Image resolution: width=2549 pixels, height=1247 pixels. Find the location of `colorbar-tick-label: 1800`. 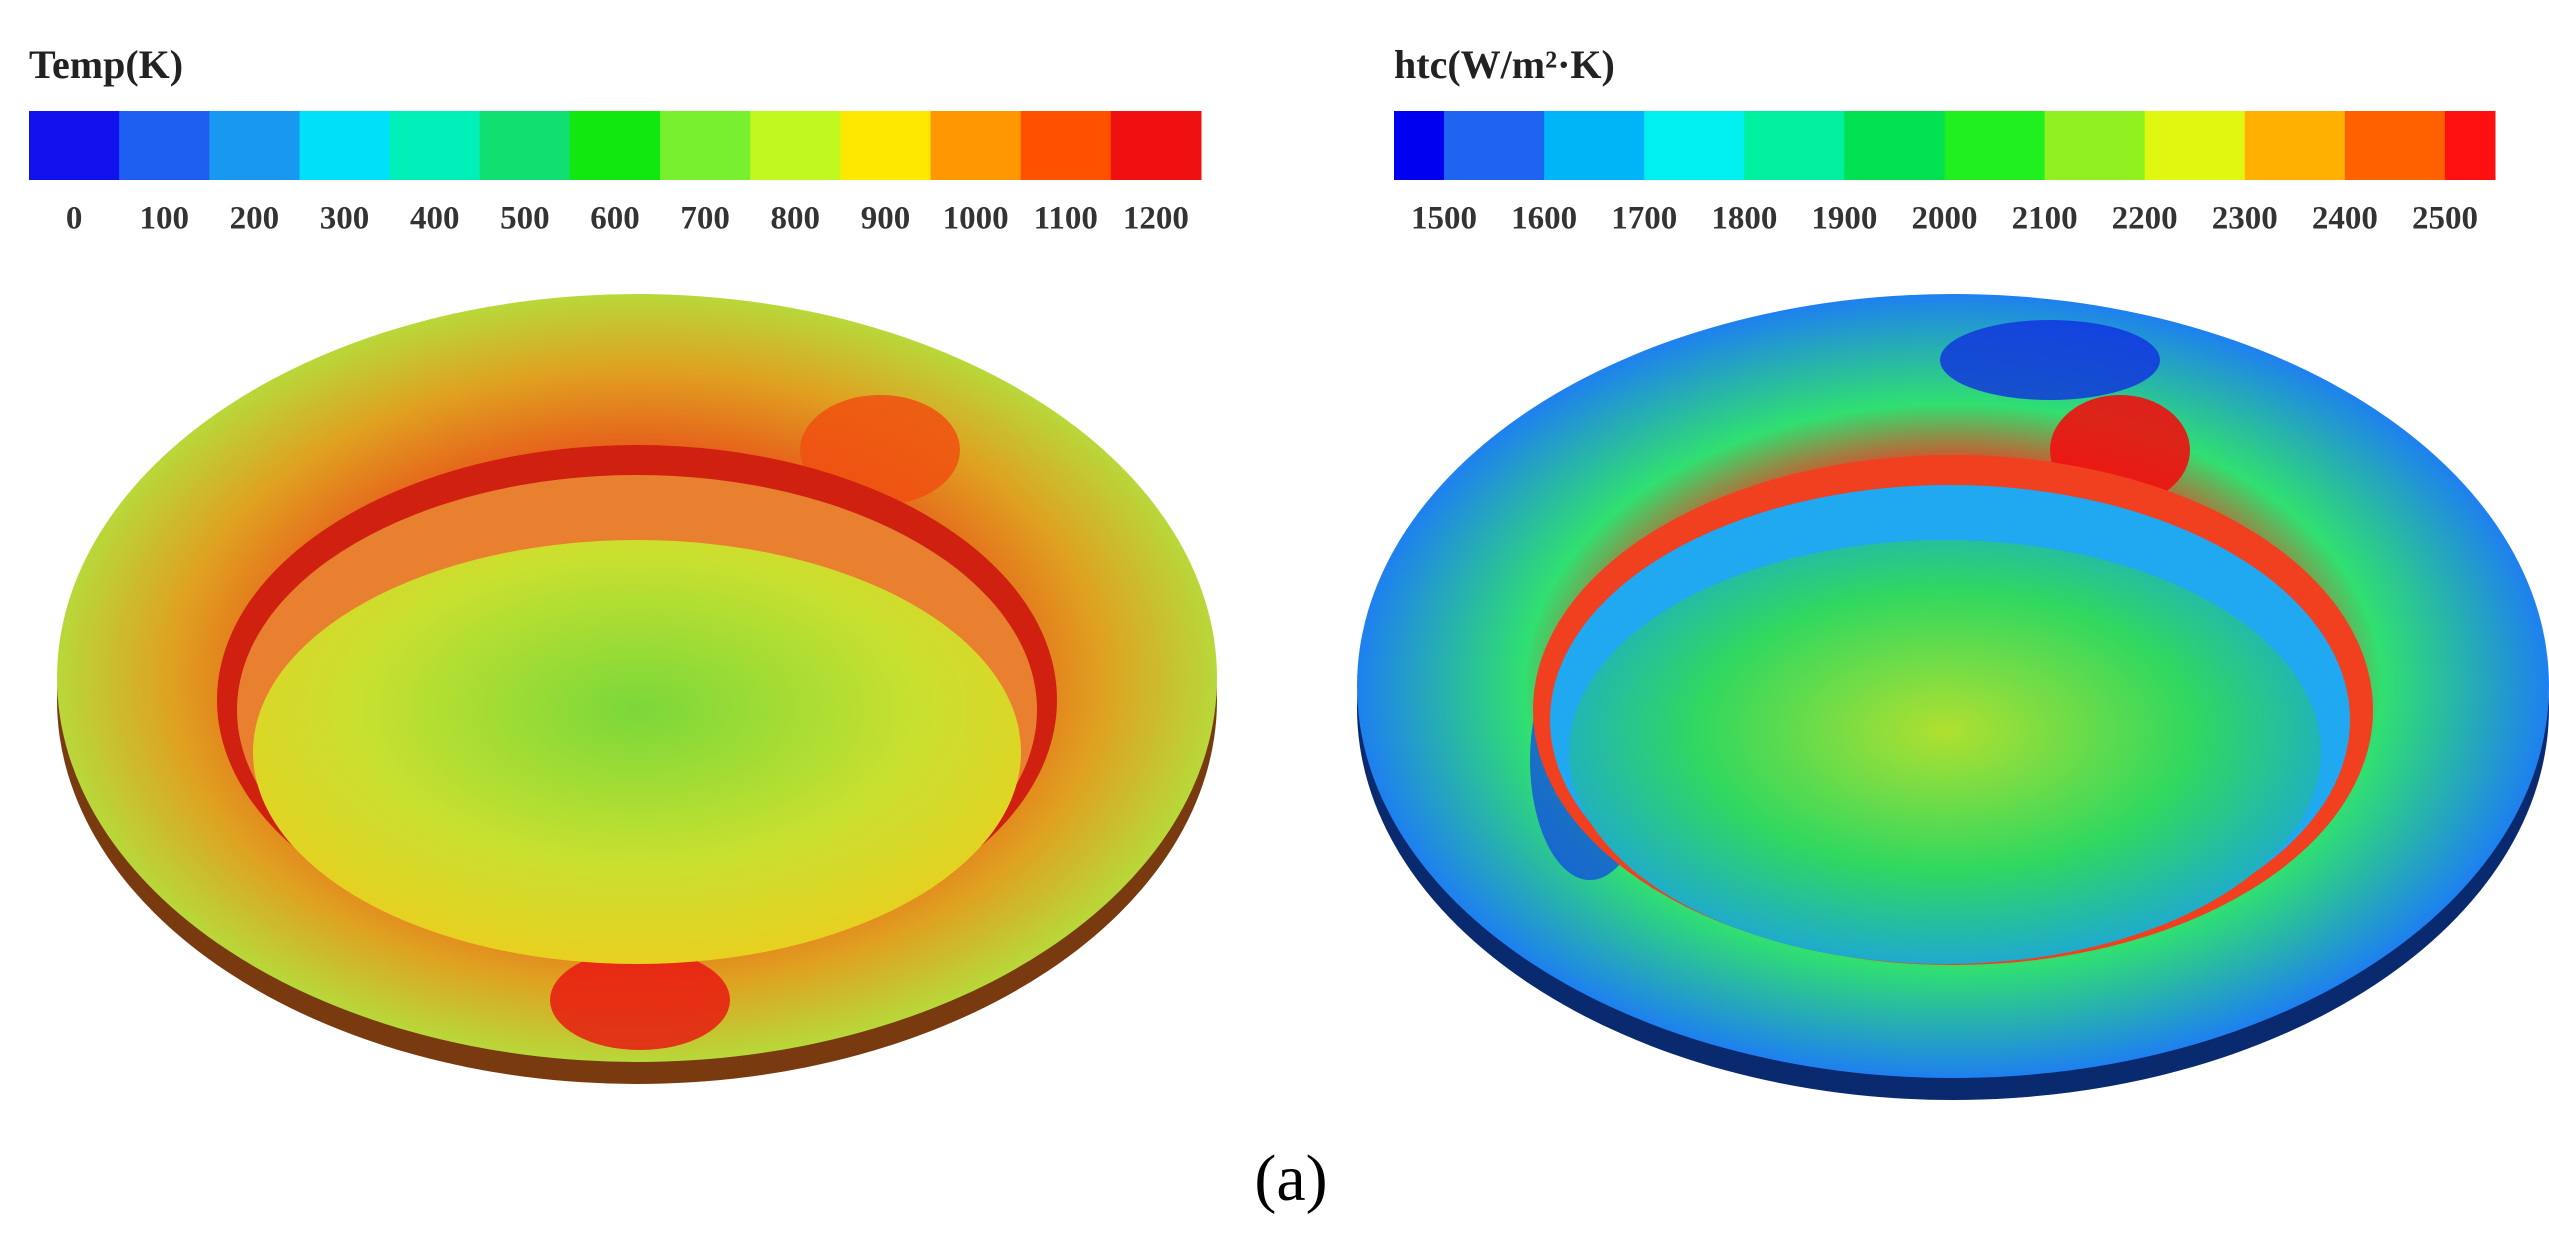

colorbar-tick-label: 1800 is located at coordinates (1744, 219).